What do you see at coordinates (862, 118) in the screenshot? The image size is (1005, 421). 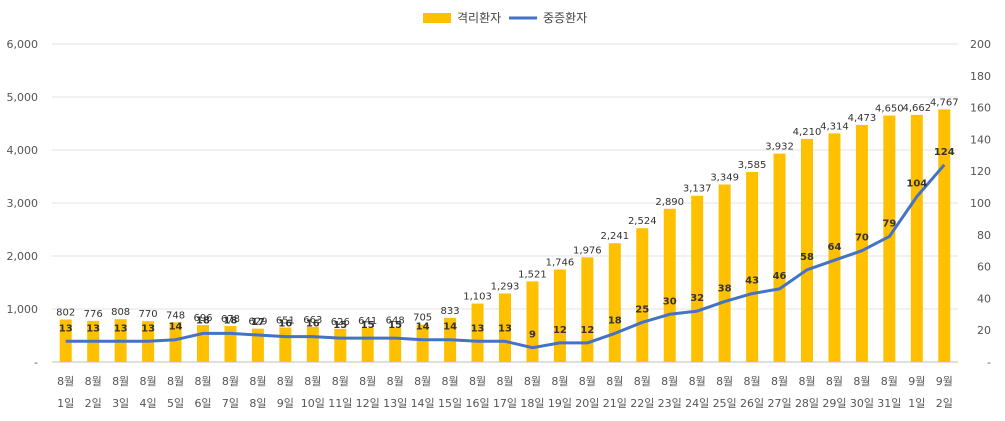 I see `bar-data-label: 4,473` at bounding box center [862, 118].